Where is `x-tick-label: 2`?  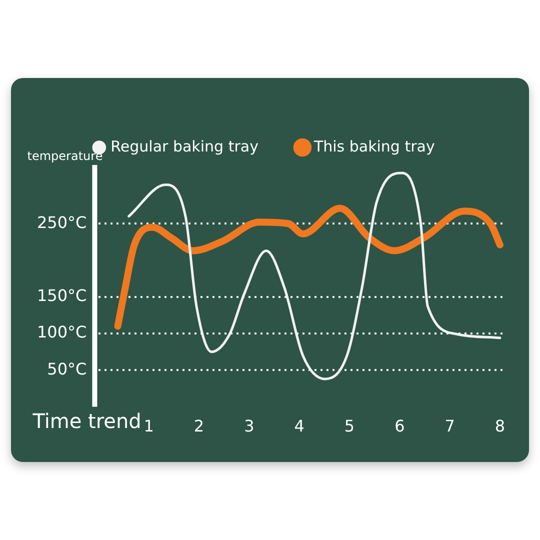 x-tick-label: 2 is located at coordinates (199, 426).